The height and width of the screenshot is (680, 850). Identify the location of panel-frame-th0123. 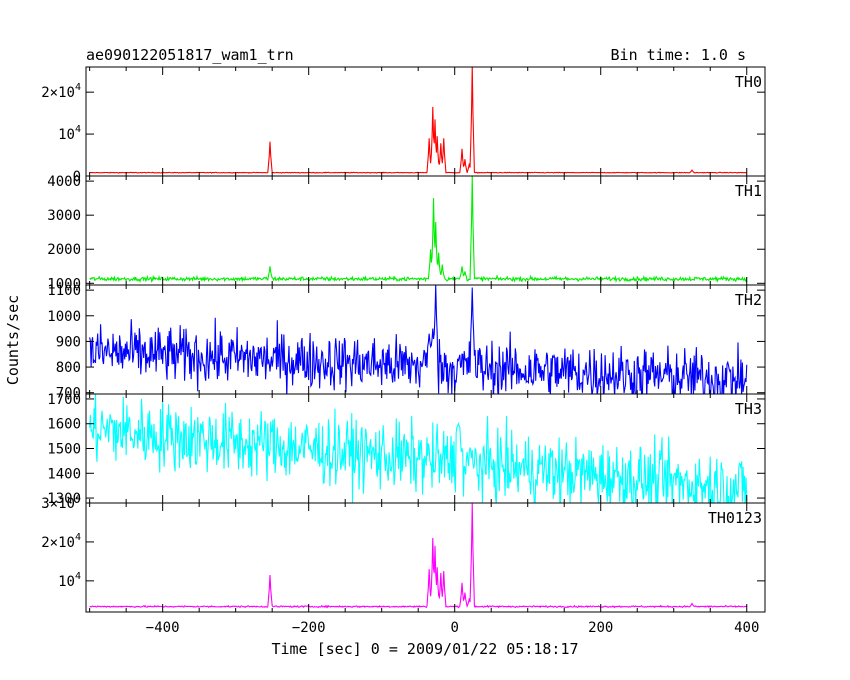
(425, 557).